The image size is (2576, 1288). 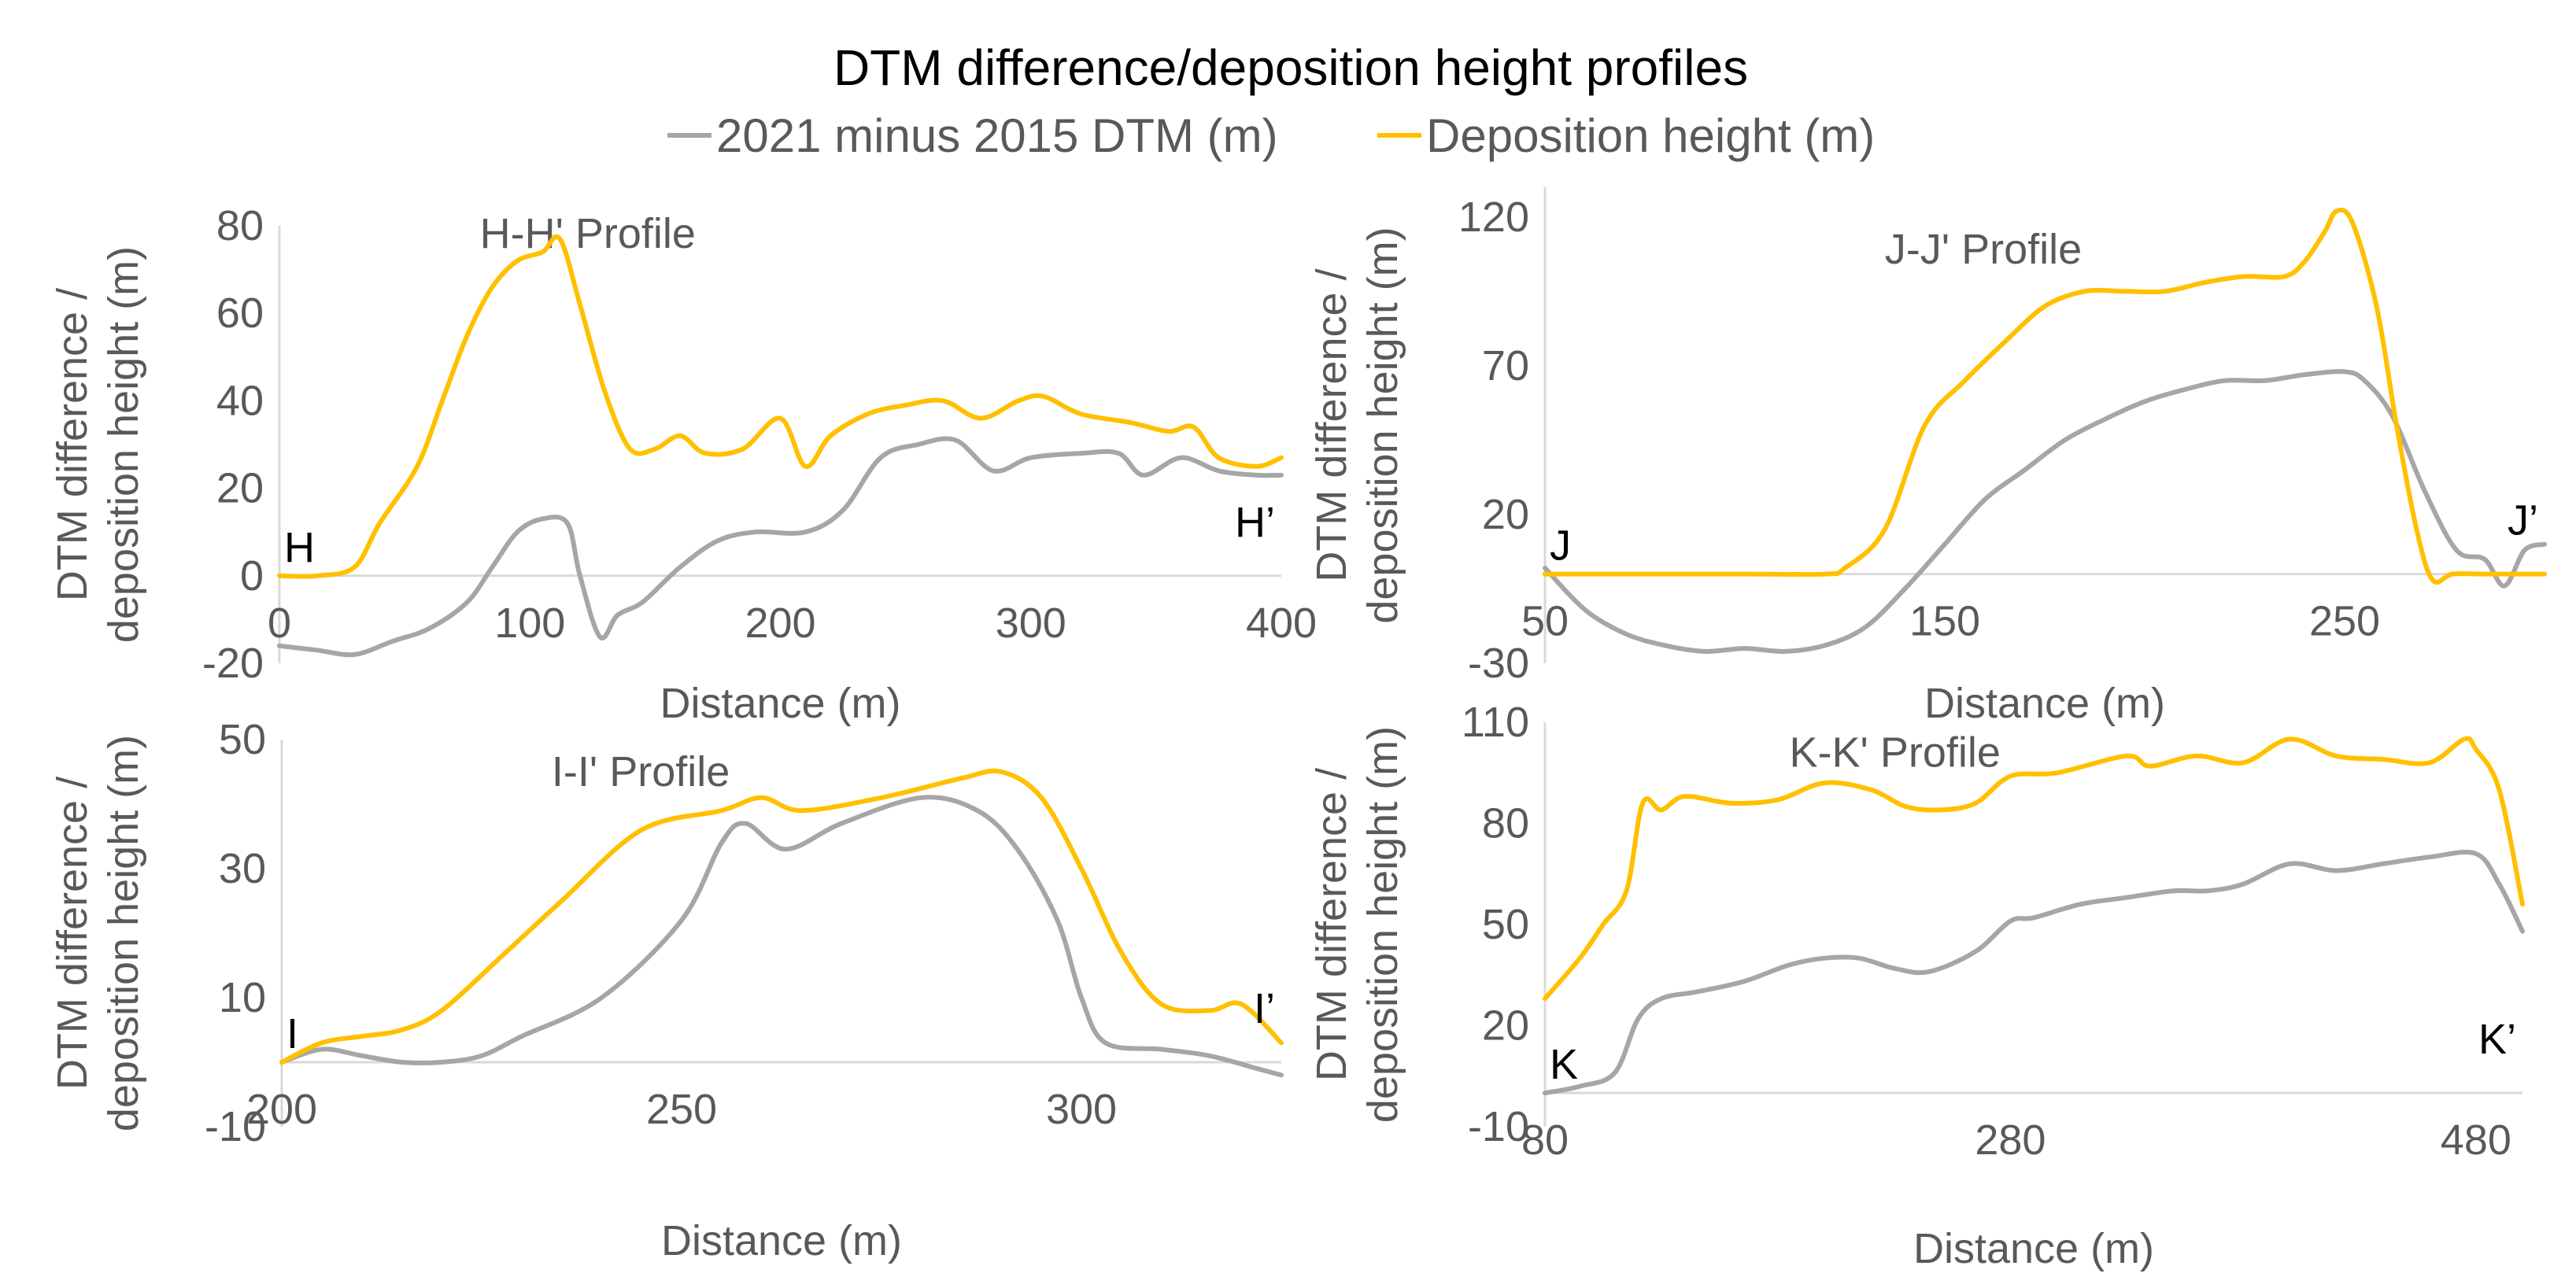 What do you see at coordinates (1944, 622) in the screenshot?
I see `x-tick-label: 150` at bounding box center [1944, 622].